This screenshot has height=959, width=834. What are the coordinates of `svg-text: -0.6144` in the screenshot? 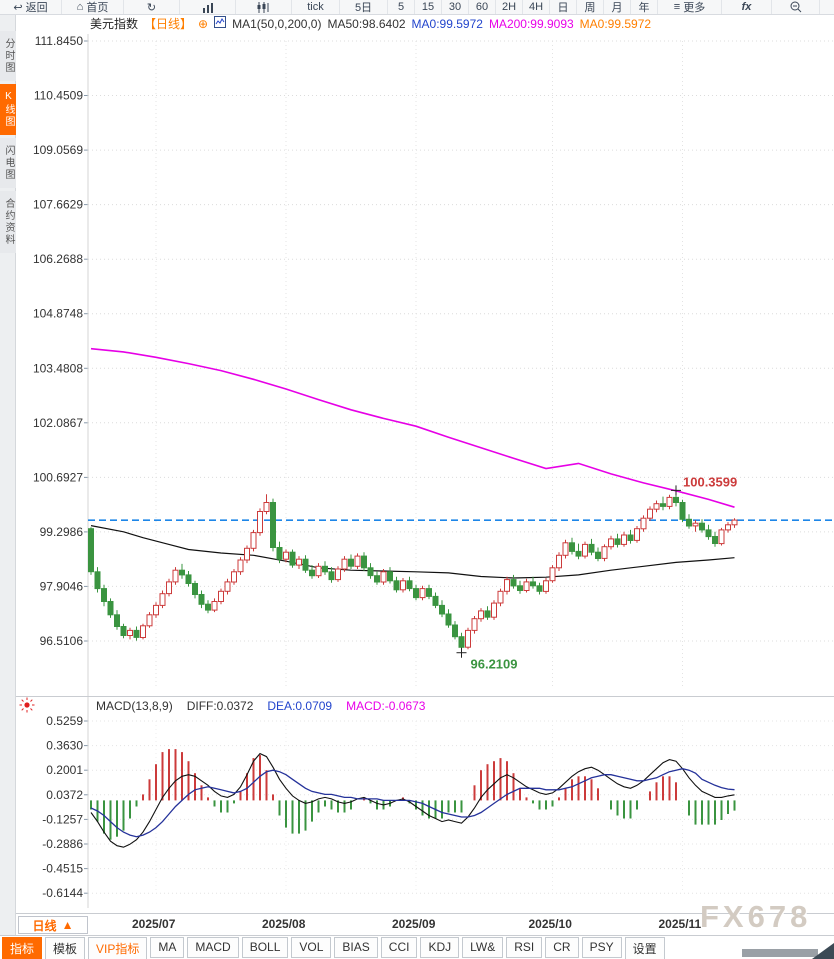 It's located at (62, 893).